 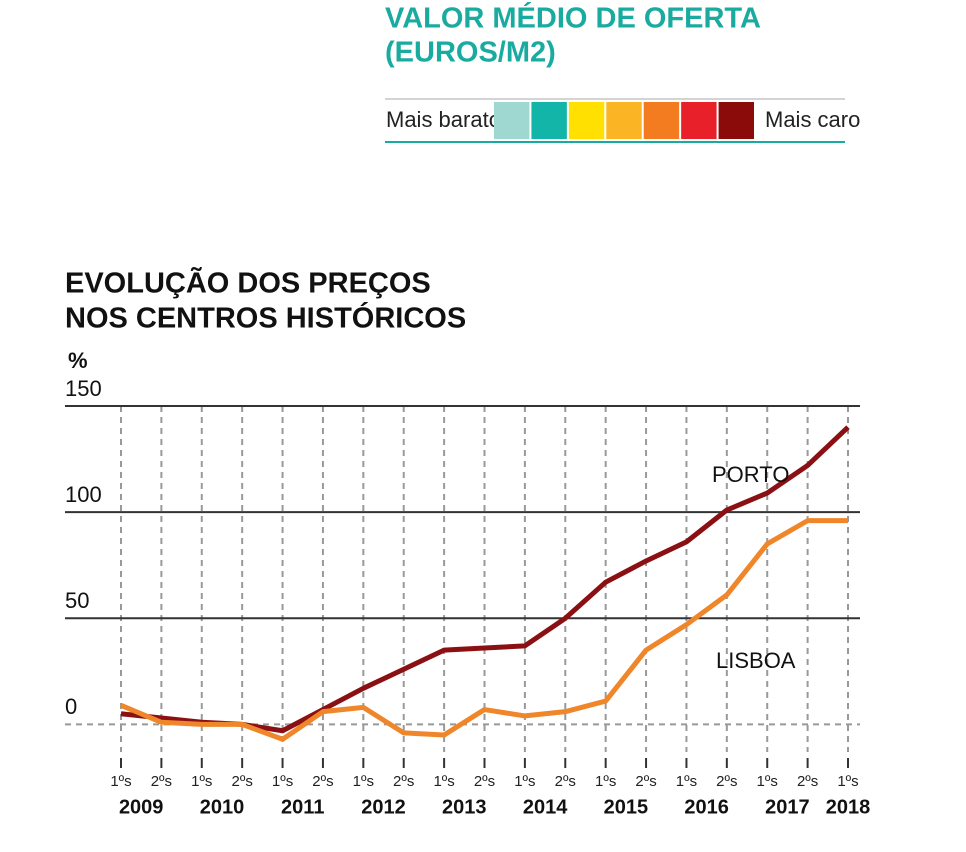 What do you see at coordinates (141, 807) in the screenshot?
I see `year-label: 2009` at bounding box center [141, 807].